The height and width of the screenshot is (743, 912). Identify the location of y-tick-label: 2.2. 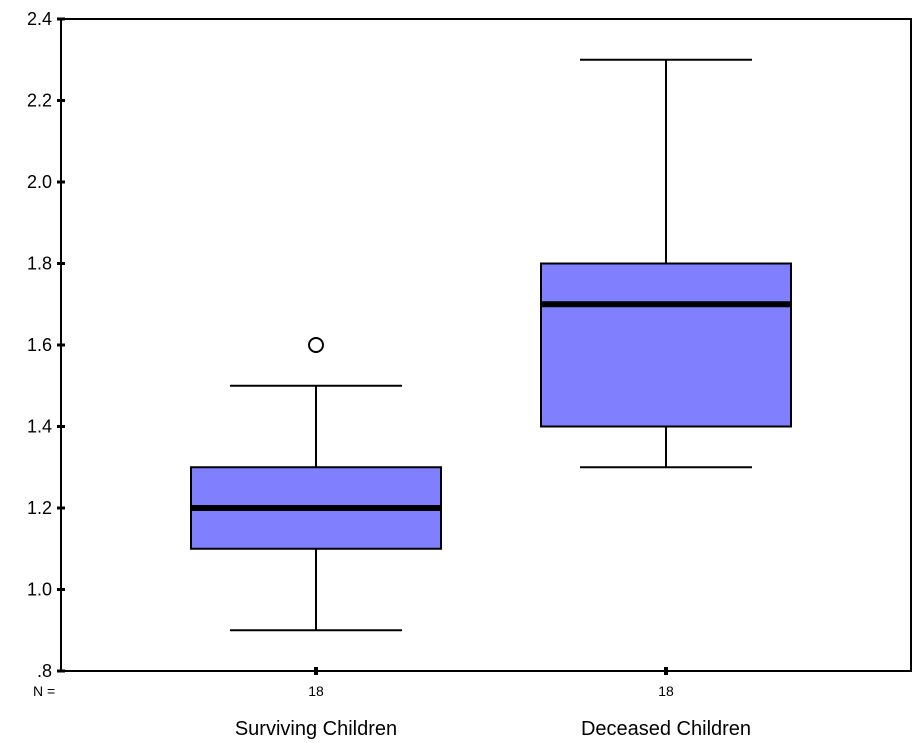
(39, 101).